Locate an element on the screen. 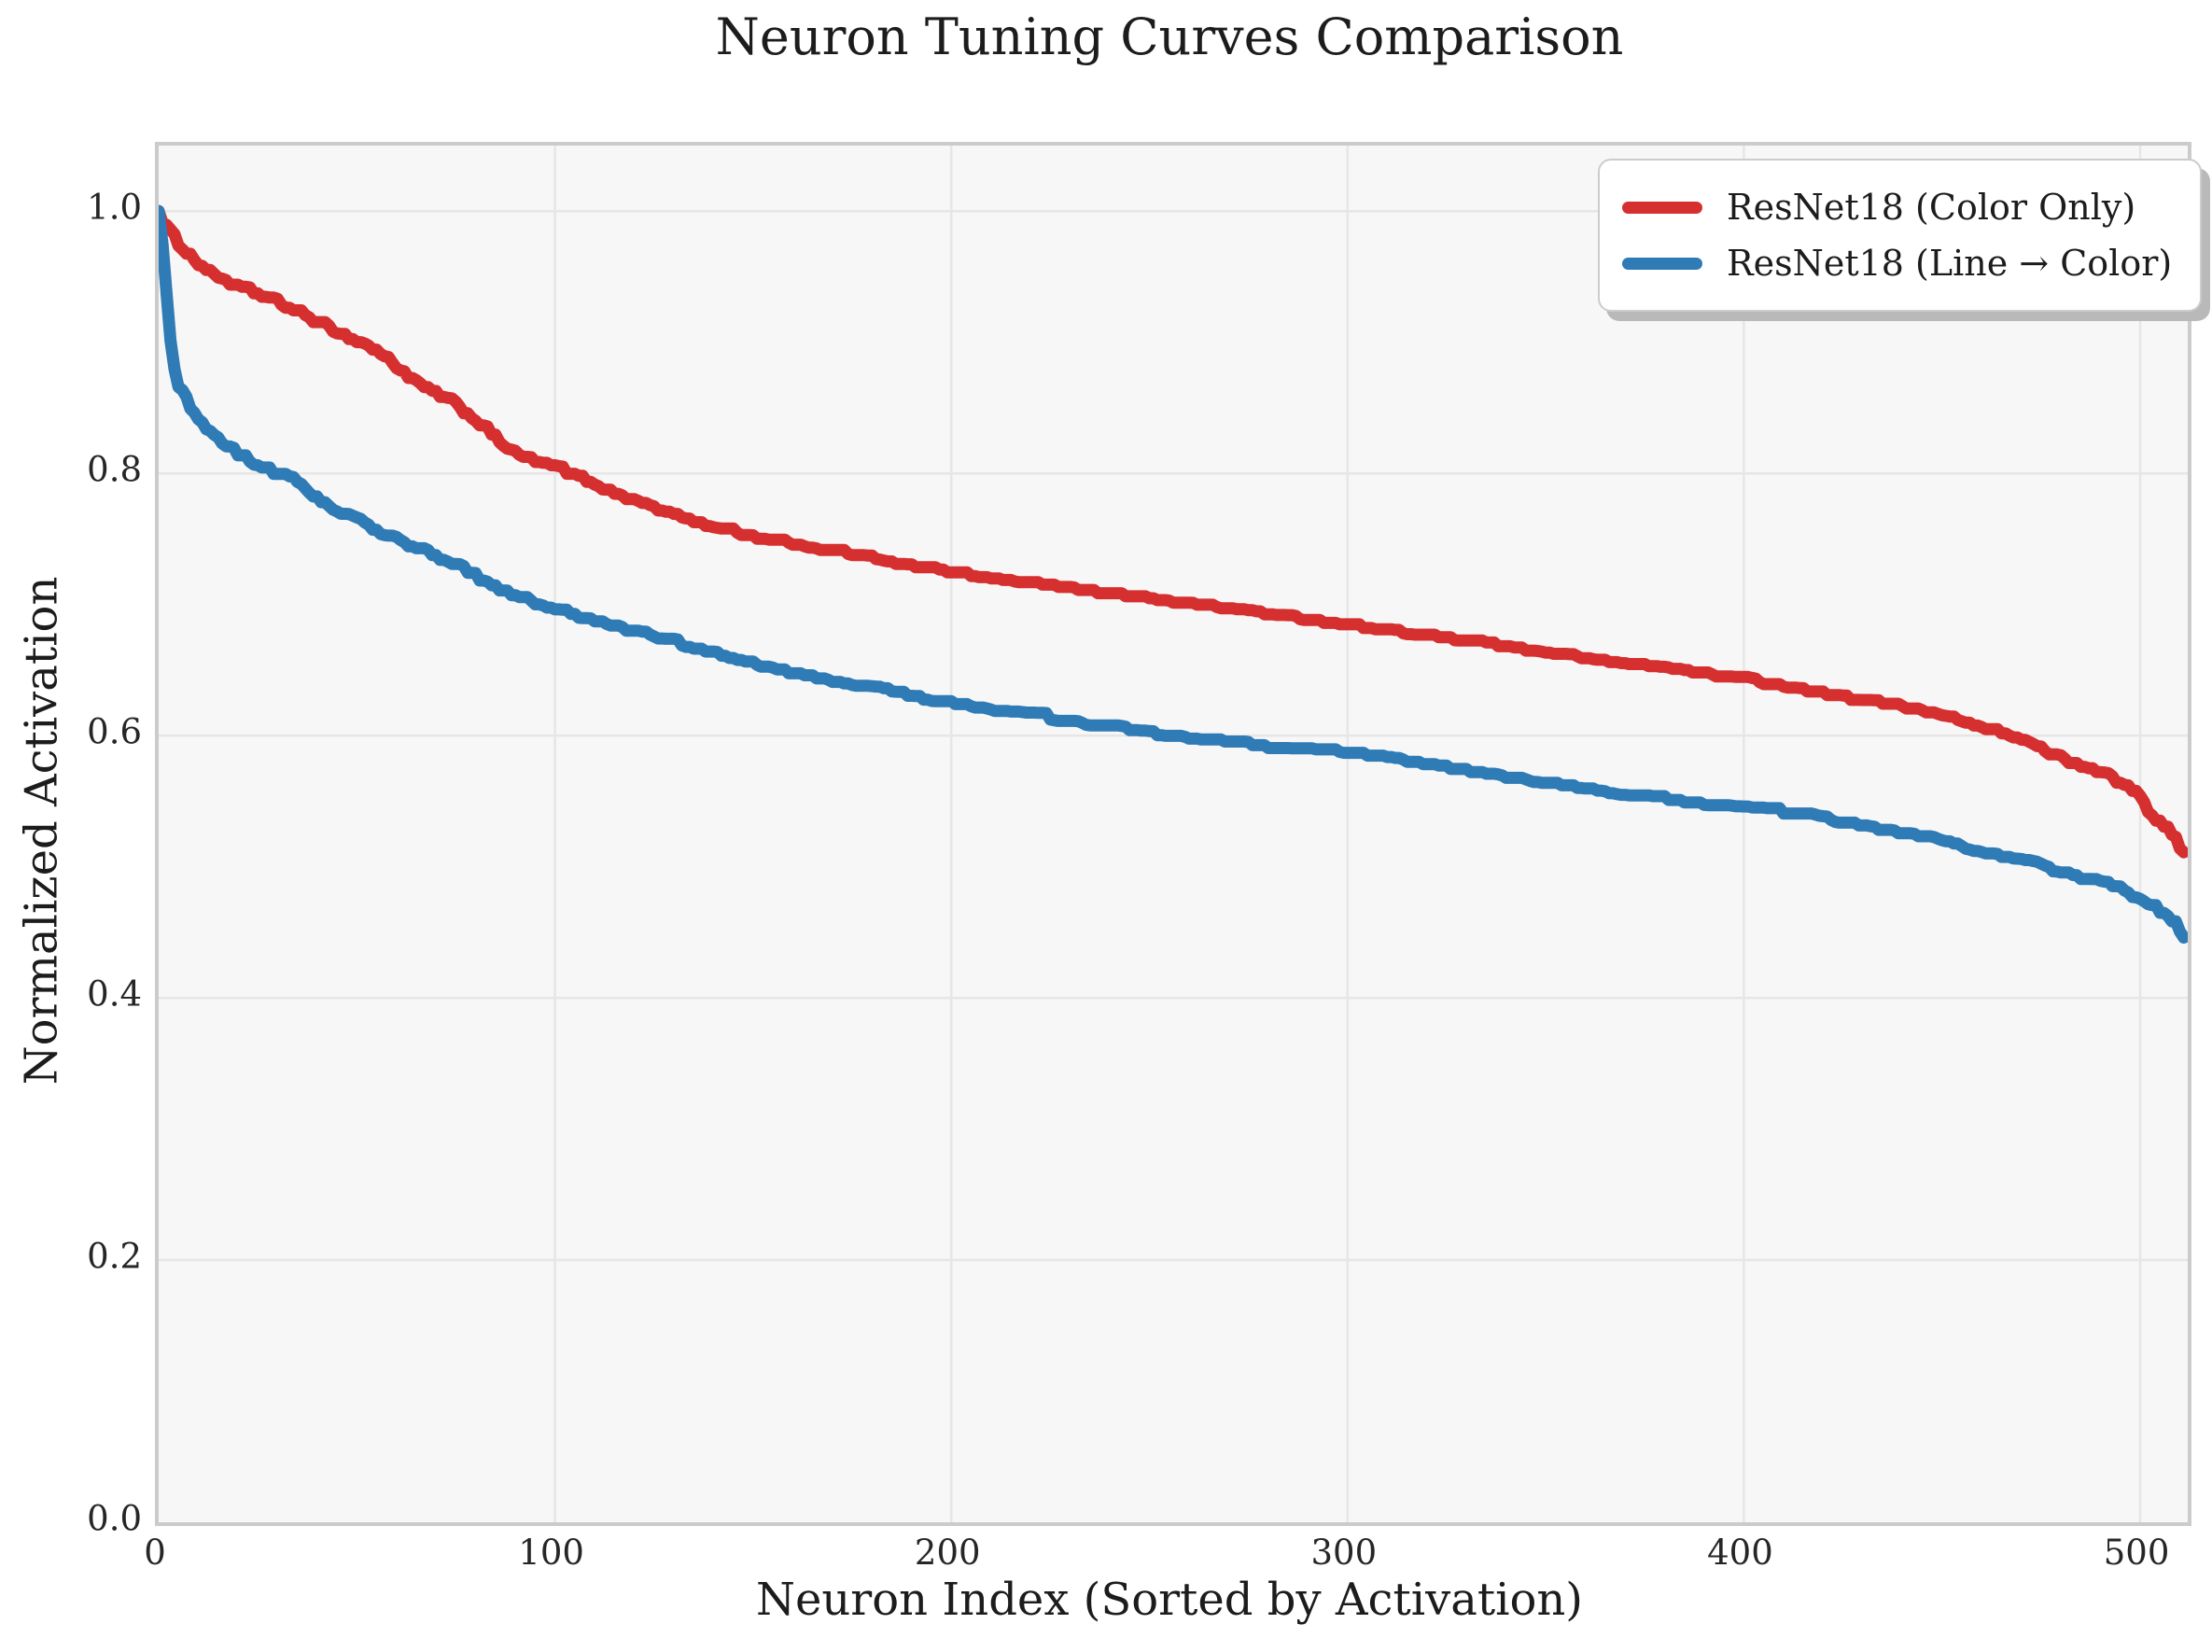 This screenshot has height=1652, width=2212. y-tick-label: 0.0 is located at coordinates (114, 1518).